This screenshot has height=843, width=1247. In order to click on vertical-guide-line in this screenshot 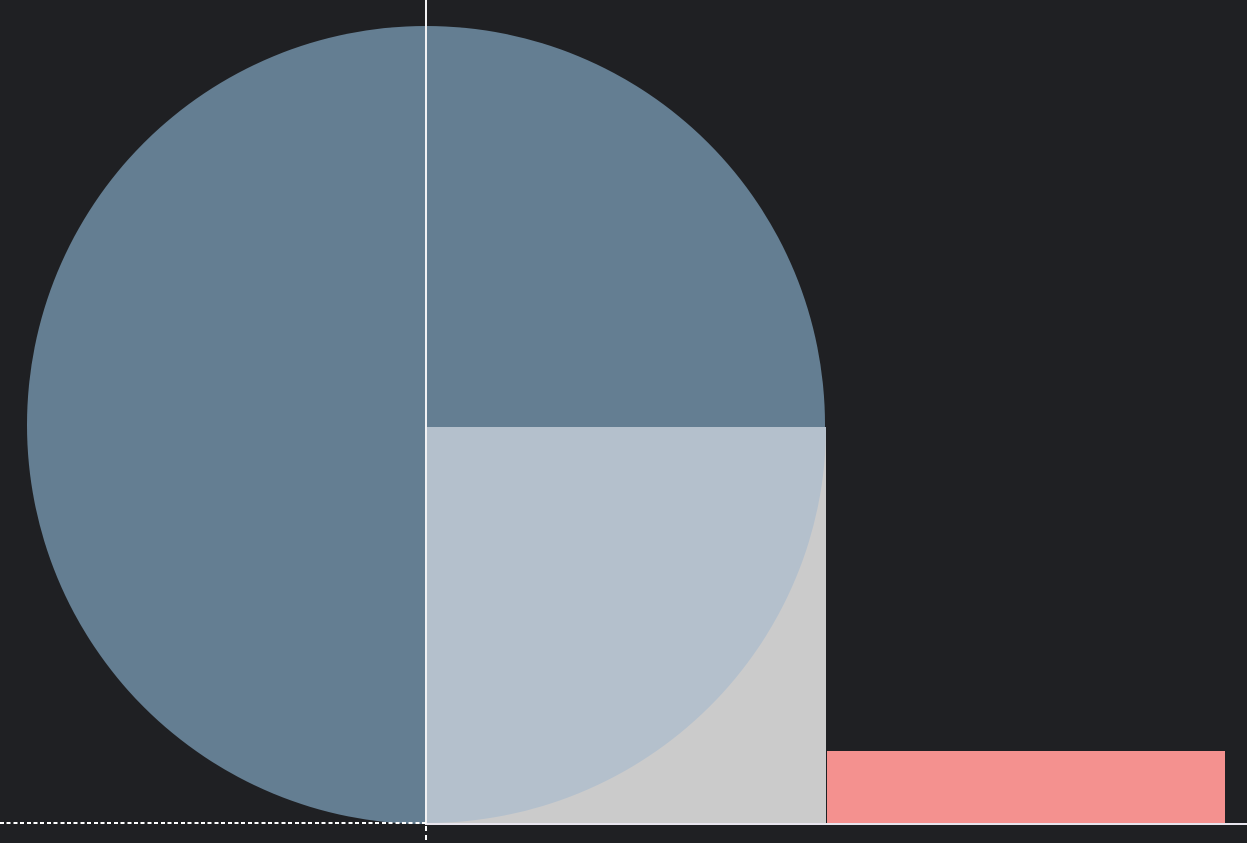, I will do `click(426, 412)`.